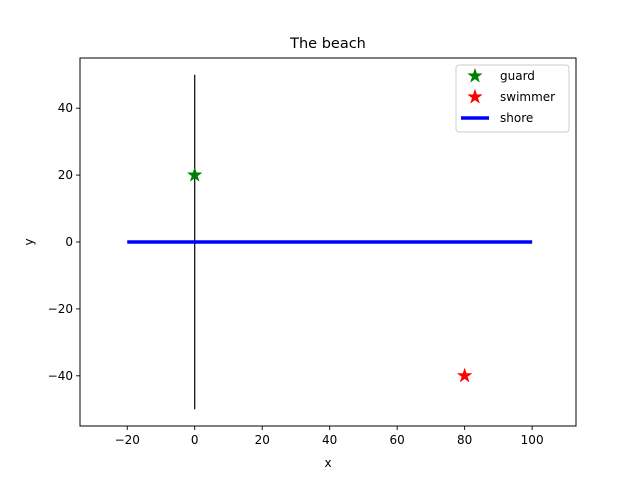 The height and width of the screenshot is (480, 640). I want to click on swimmer-marker, so click(464, 375).